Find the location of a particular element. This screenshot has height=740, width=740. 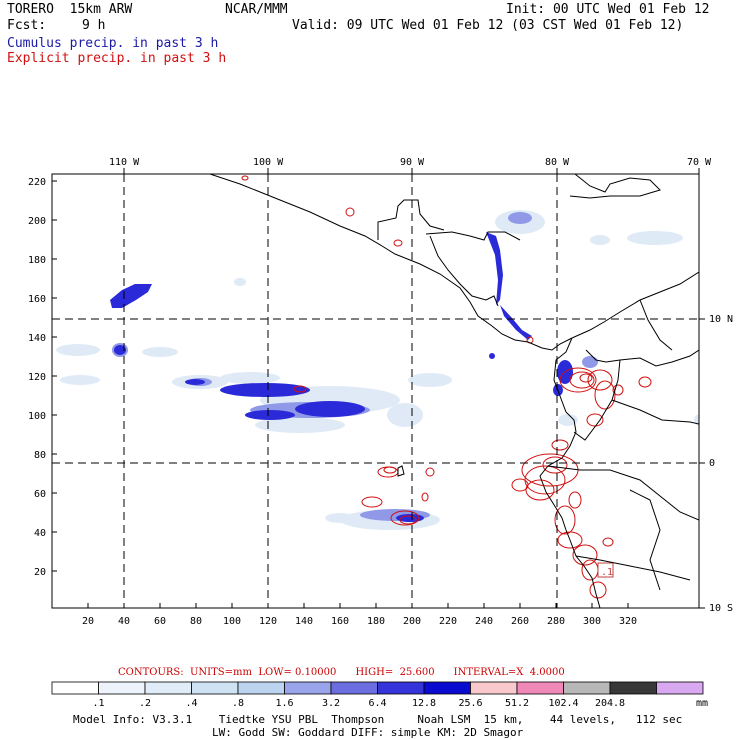

center-label: NCAR/MMM is located at coordinates (256, 9).